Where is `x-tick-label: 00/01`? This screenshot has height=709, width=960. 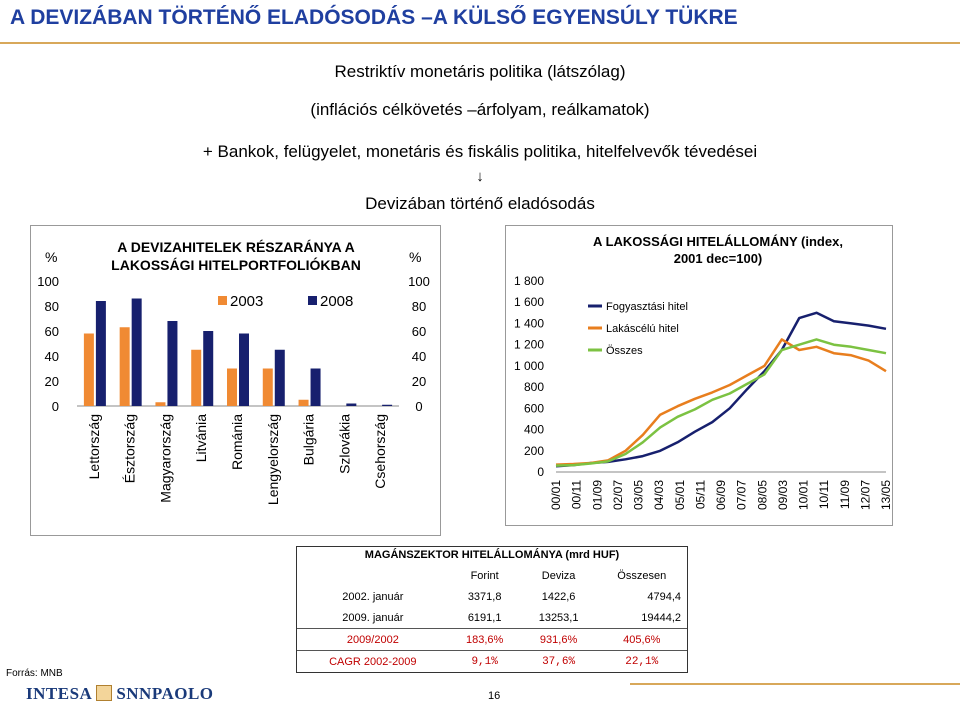
x-tick-label: 00/01 is located at coordinates (556, 495).